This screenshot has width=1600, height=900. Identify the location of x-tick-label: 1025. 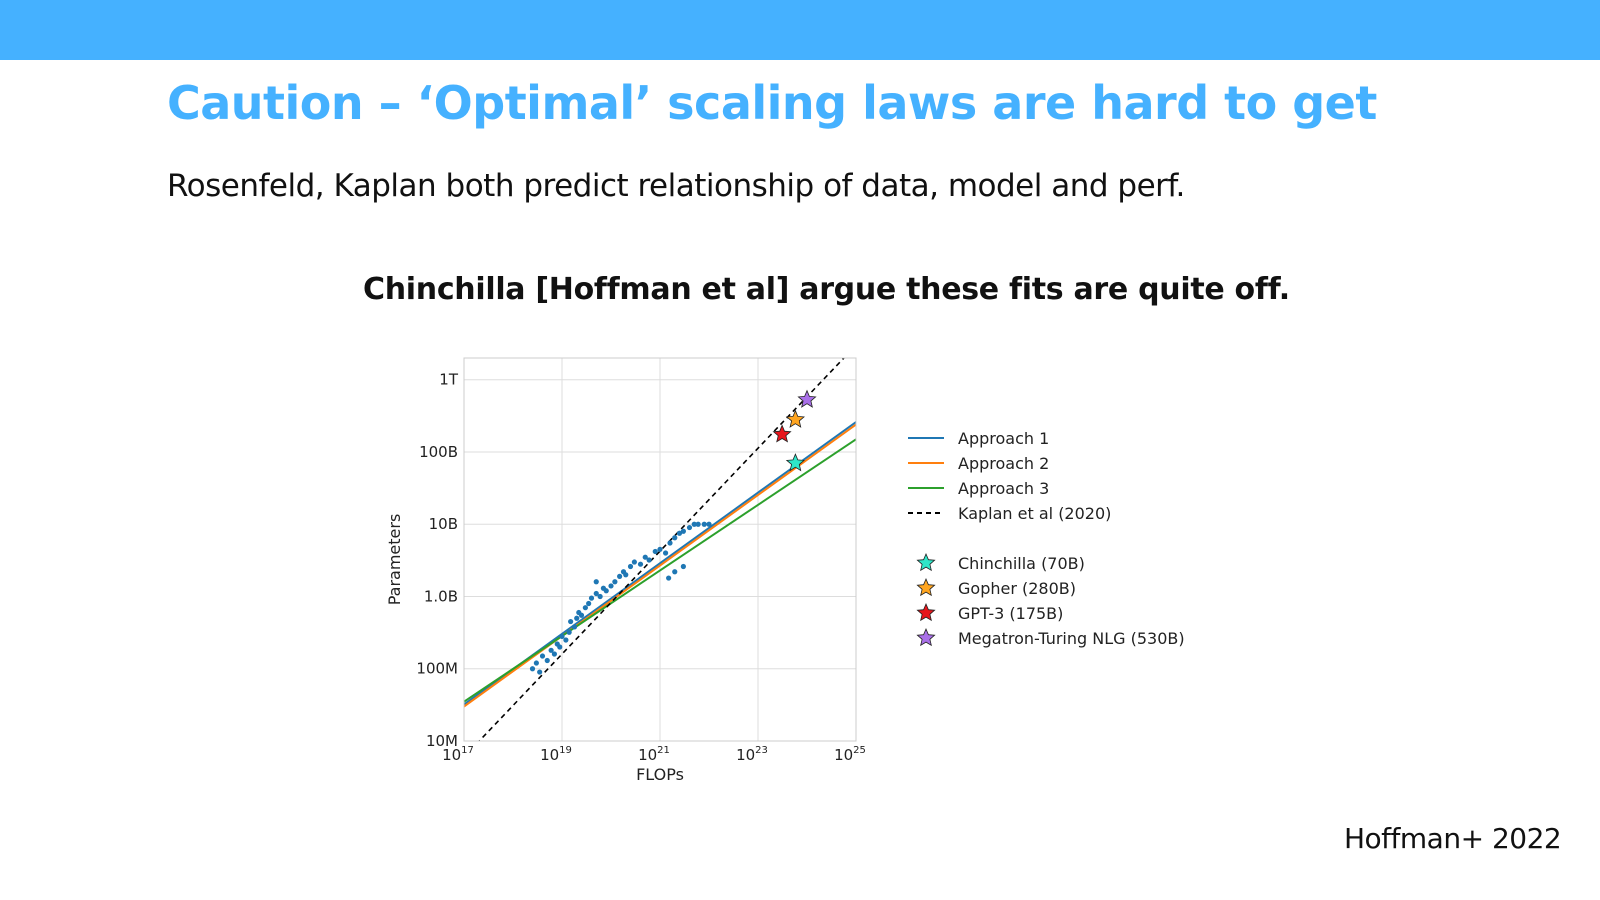
(850, 754).